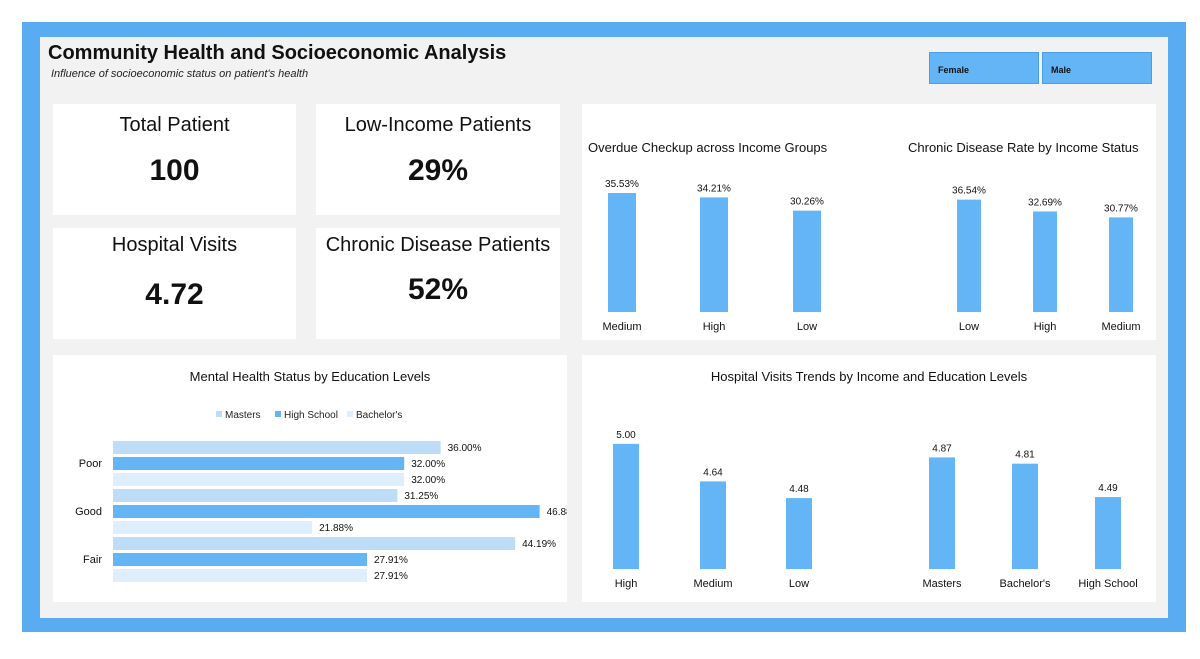  Describe the element at coordinates (92, 560) in the screenshot. I see `mental-category-label: Fair` at that location.